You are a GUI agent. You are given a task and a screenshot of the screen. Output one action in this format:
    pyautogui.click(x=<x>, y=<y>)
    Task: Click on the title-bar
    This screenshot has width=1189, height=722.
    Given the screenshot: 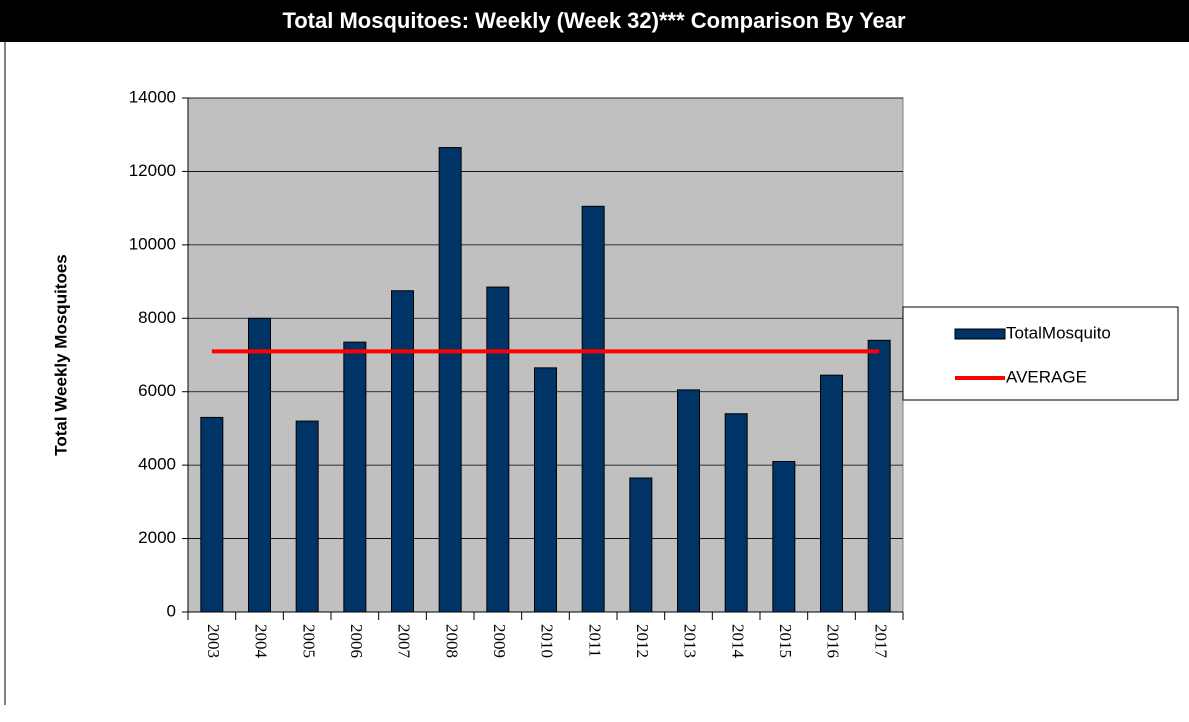 What is the action you would take?
    pyautogui.click(x=594, y=21)
    